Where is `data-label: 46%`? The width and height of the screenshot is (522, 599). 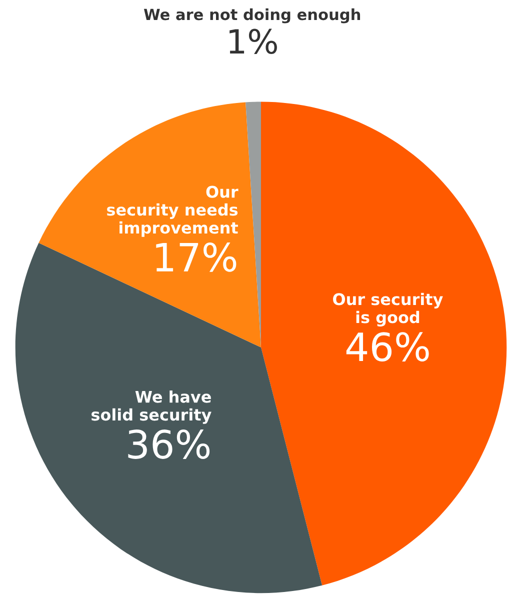 data-label: 46% is located at coordinates (387, 347).